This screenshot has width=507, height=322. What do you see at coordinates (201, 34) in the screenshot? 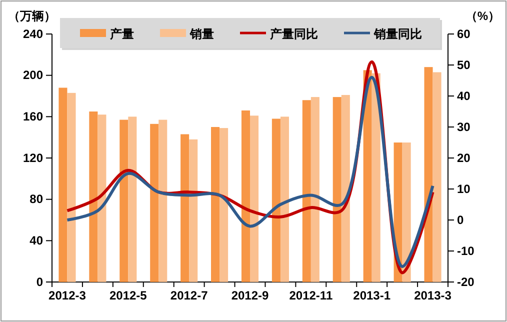
I see `legend-label: 销量` at bounding box center [201, 34].